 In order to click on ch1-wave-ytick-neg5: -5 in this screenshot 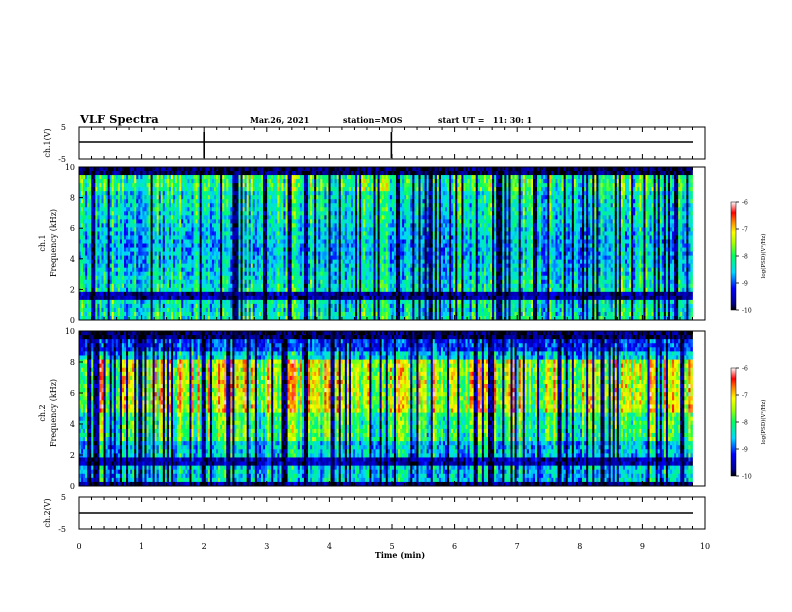, I will do `click(62, 159)`.